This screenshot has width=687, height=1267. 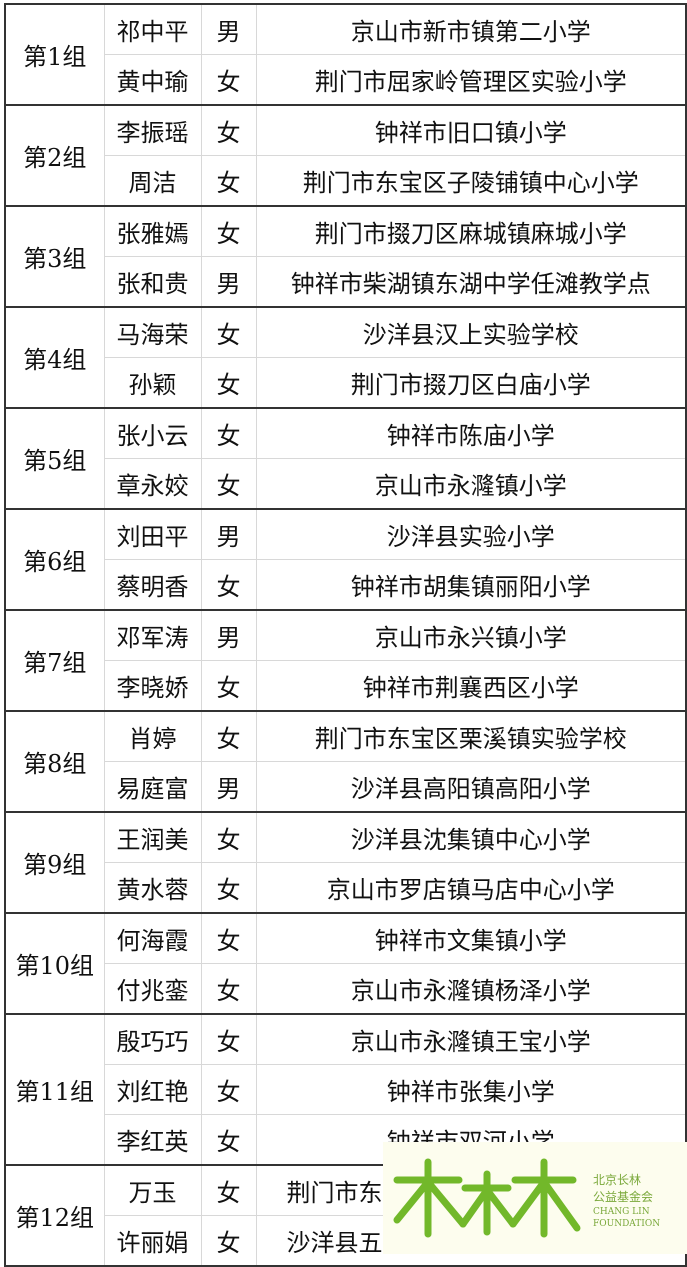 I want to click on table-row: 刘红艳女钟祥市张集小学, so click(x=346, y=1089).